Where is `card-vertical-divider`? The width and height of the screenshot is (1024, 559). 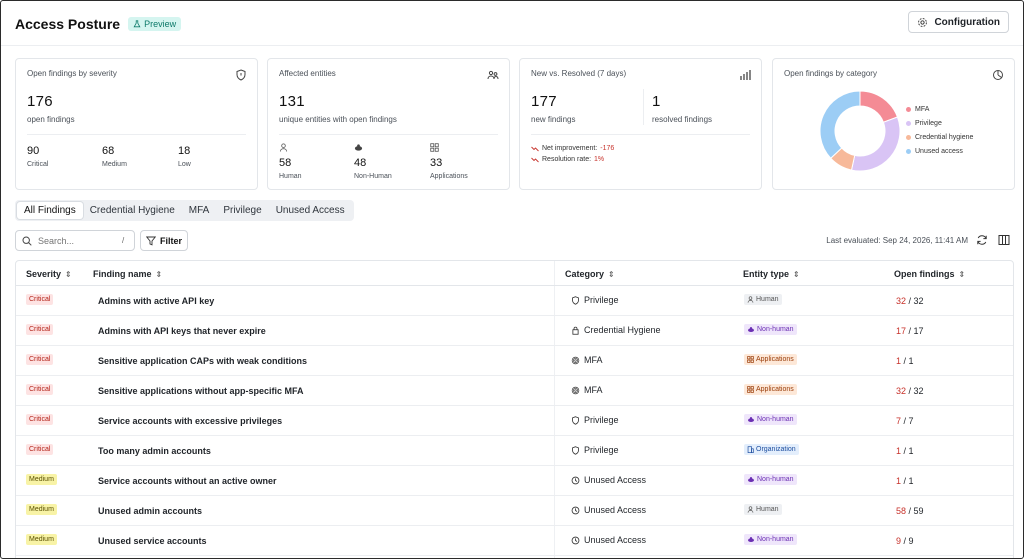 card-vertical-divider is located at coordinates (643, 107).